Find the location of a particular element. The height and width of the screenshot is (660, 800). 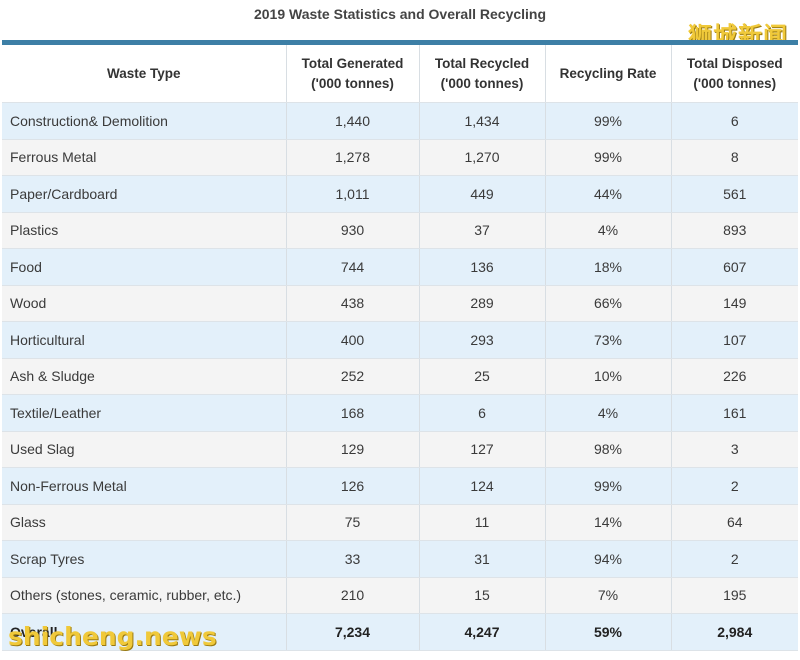

column-header-waste-type: Waste Type is located at coordinates (144, 74).